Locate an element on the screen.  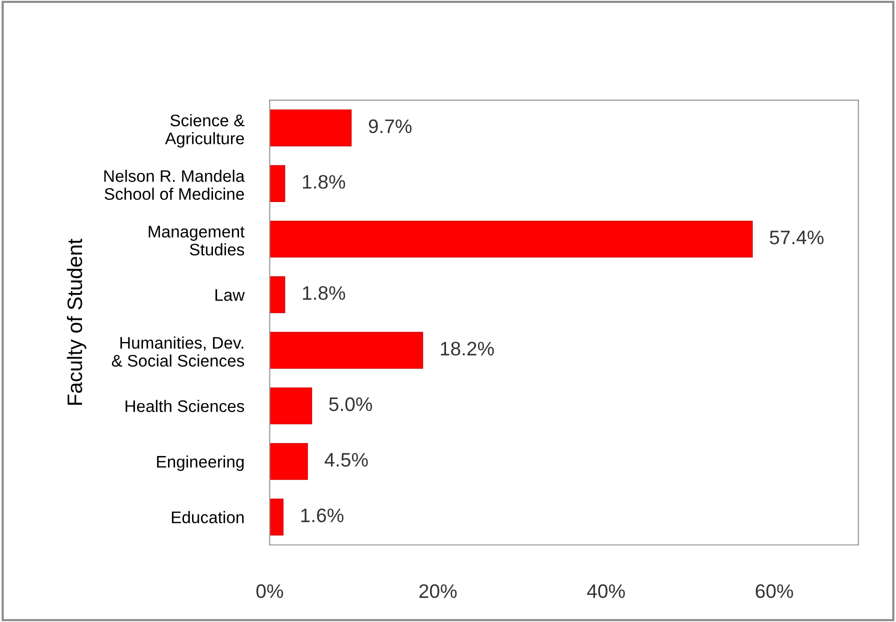
data-label: 1.6% is located at coordinates (322, 515).